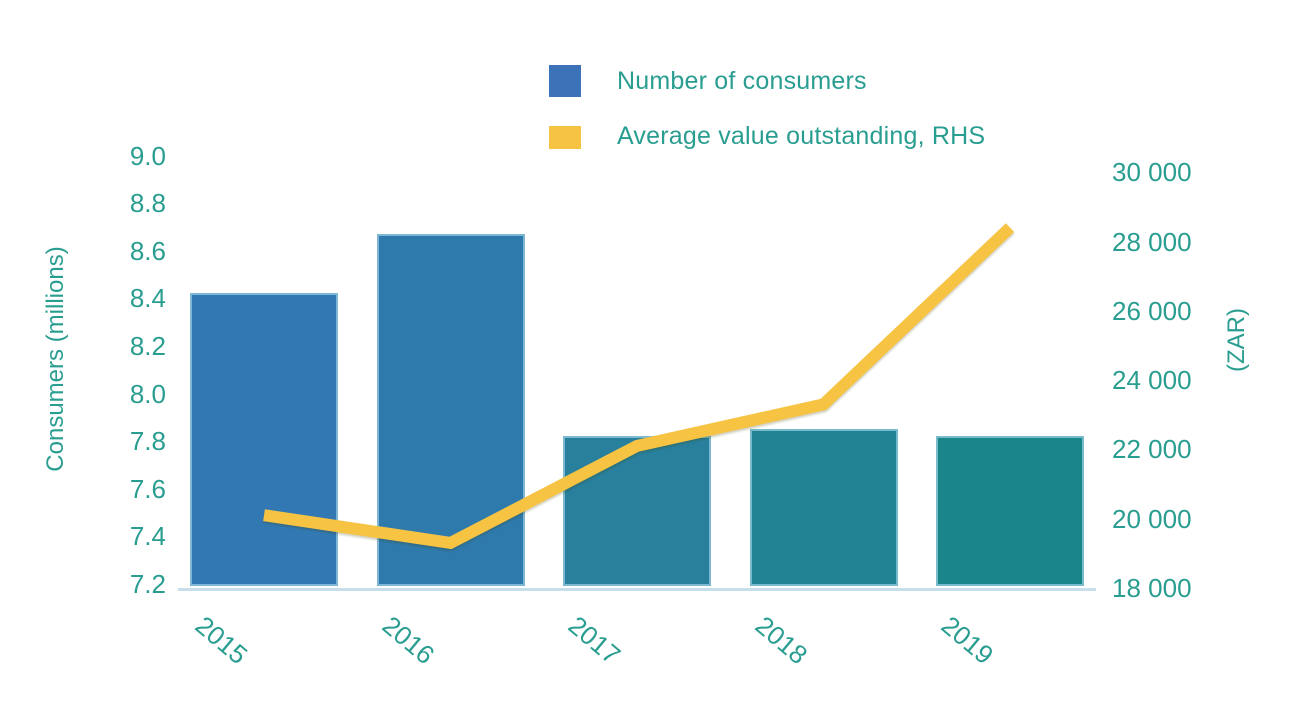 This screenshot has height=701, width=1316. Describe the element at coordinates (147, 346) in the screenshot. I see `left-axis-tick-8.2: 8.2` at that location.